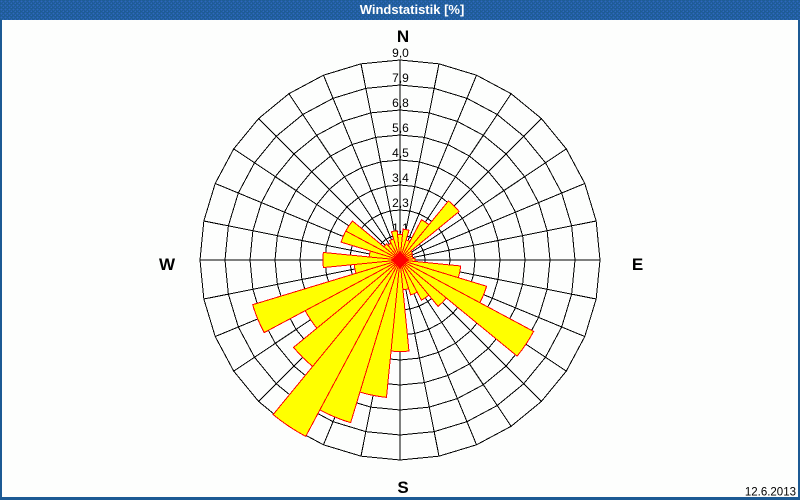 The width and height of the screenshot is (800, 500). Describe the element at coordinates (402, 487) in the screenshot. I see `svg-text: S` at that location.